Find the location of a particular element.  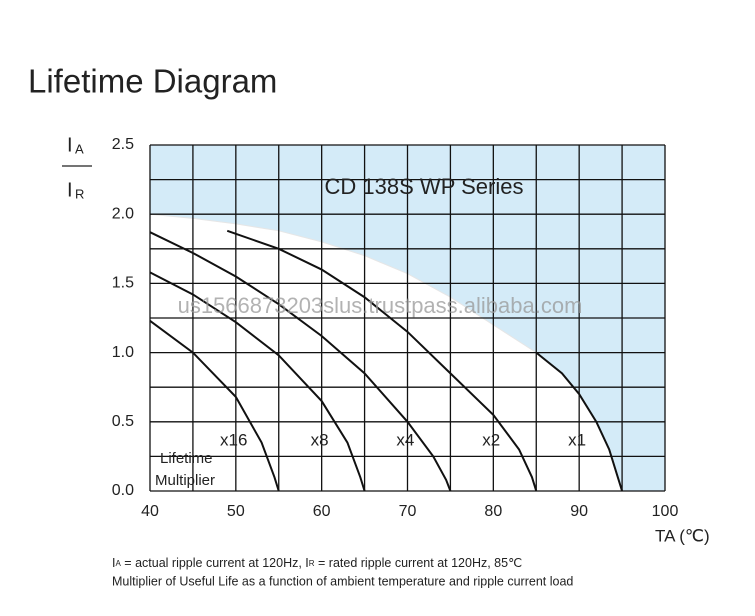

y-tick-label: 1.0 is located at coordinates (123, 352).